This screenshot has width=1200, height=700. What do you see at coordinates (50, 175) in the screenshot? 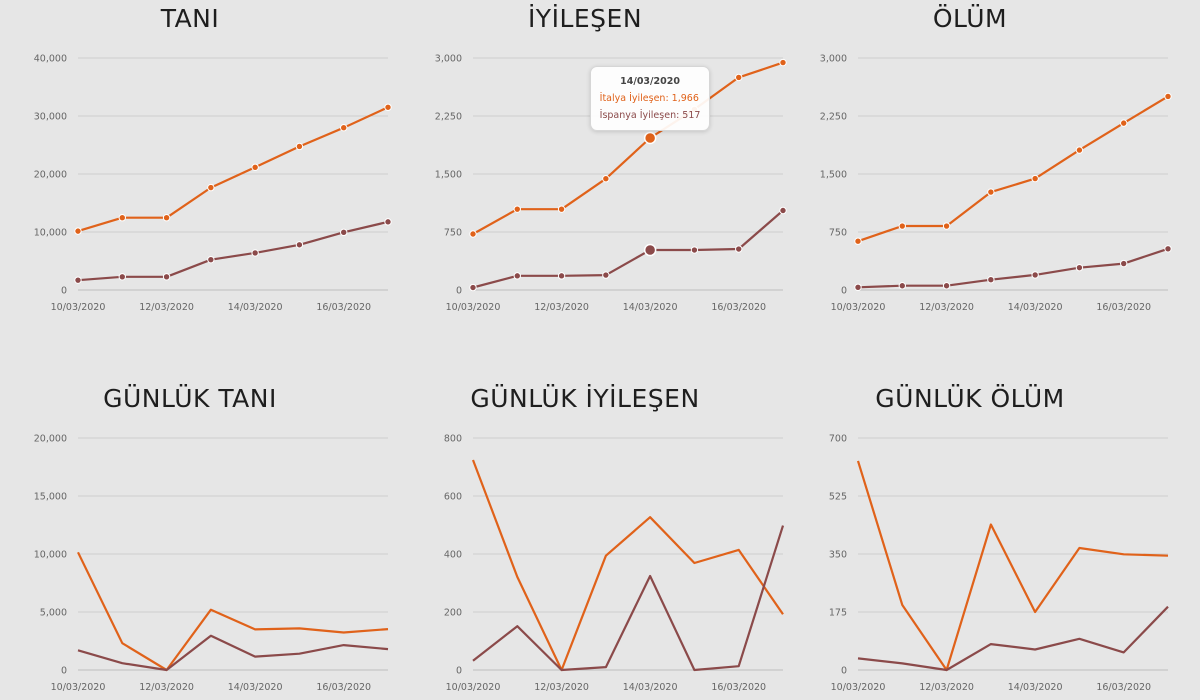
I see `y-tick-label: 20,000` at bounding box center [50, 175].